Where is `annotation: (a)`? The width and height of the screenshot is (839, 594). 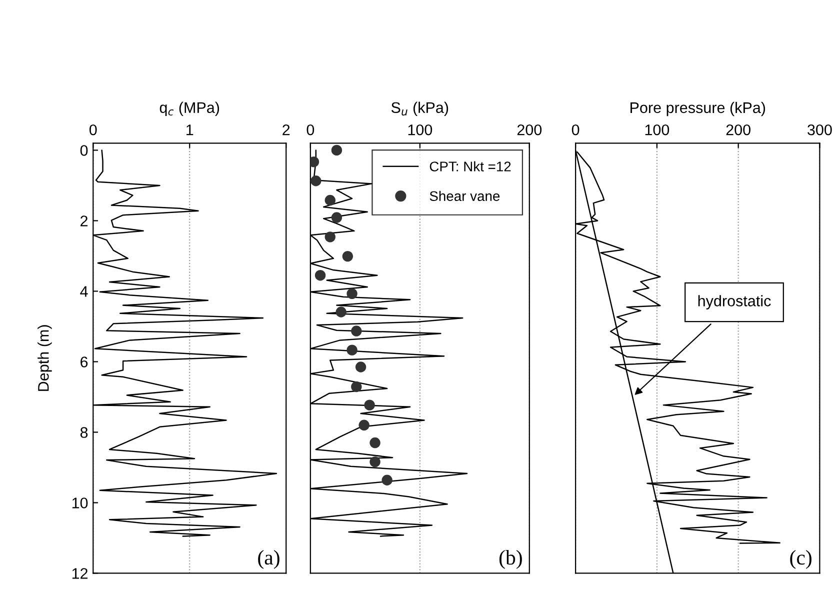 annotation: (a) is located at coordinates (269, 559).